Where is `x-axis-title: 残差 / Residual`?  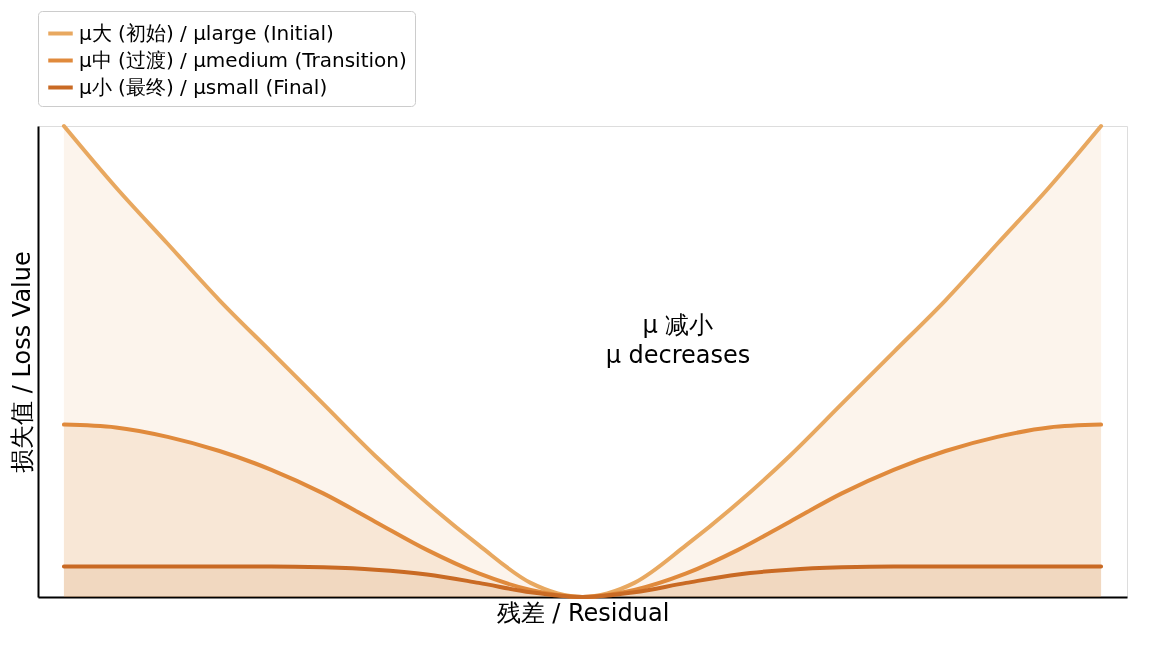
x-axis-title: 残差 / Residual is located at coordinates (583, 612).